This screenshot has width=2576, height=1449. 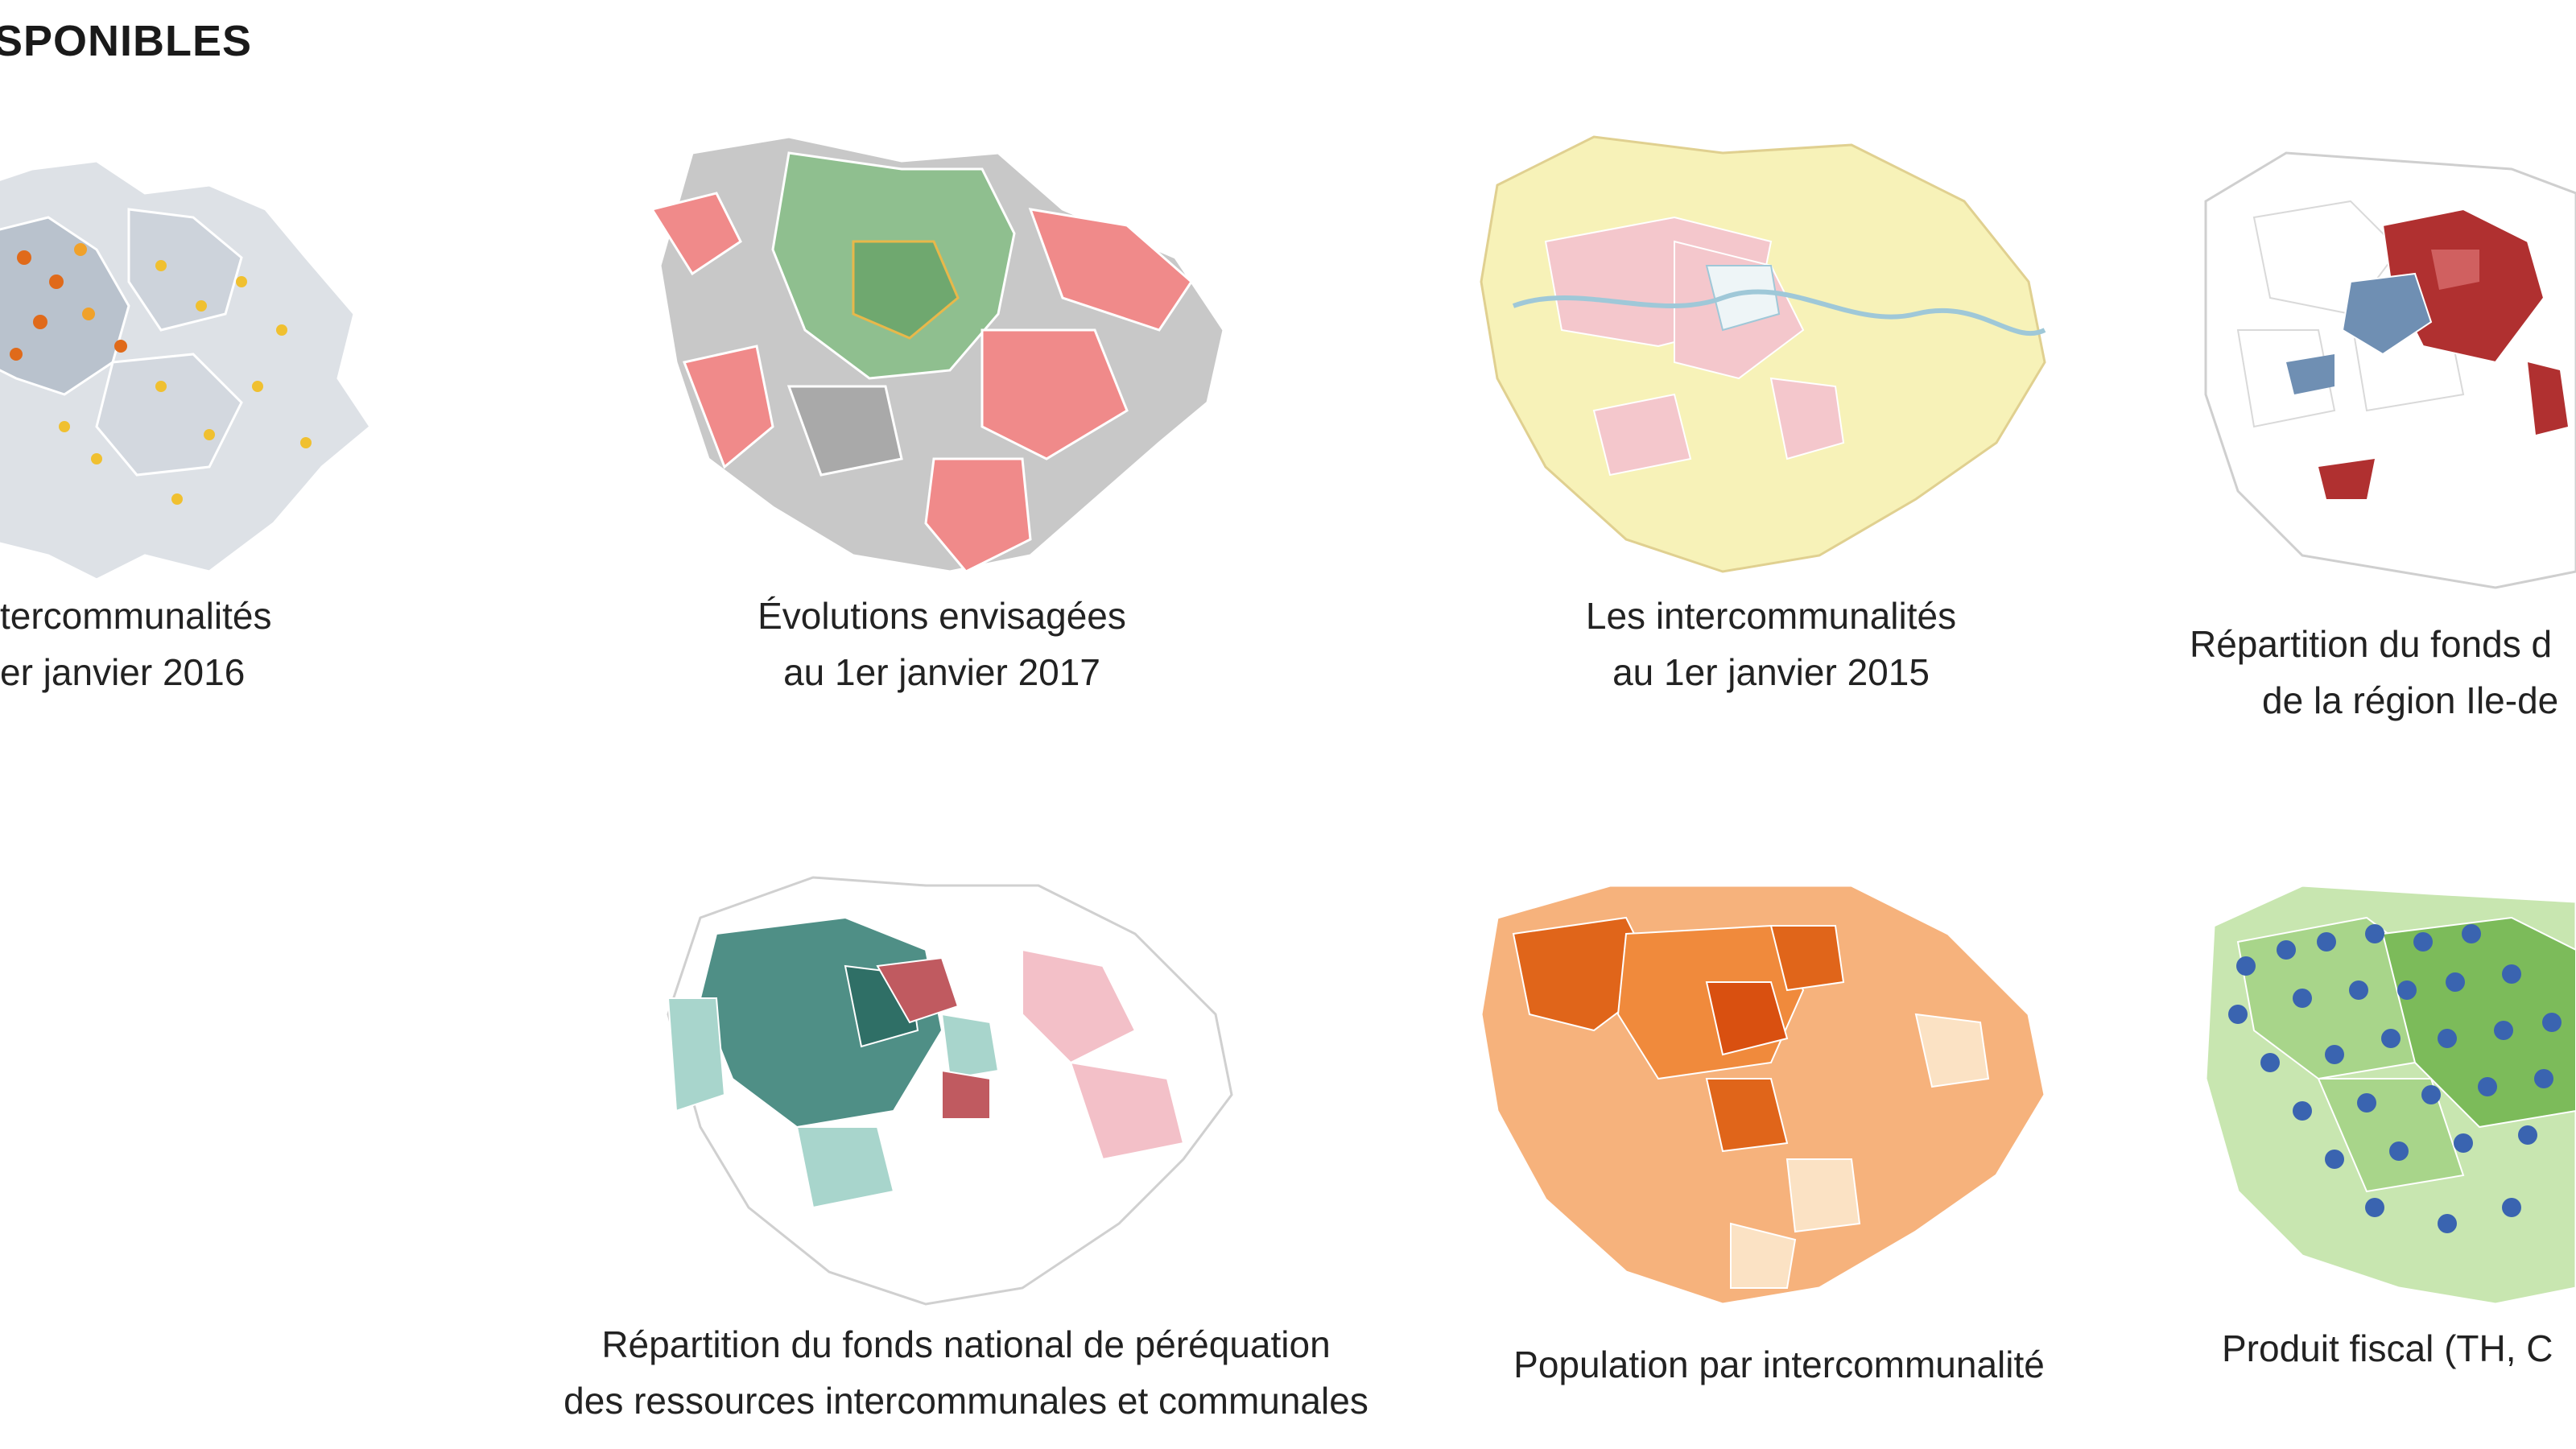 I want to click on map-card-2016: tercommunalités er janvier 2016, so click(x=209, y=418).